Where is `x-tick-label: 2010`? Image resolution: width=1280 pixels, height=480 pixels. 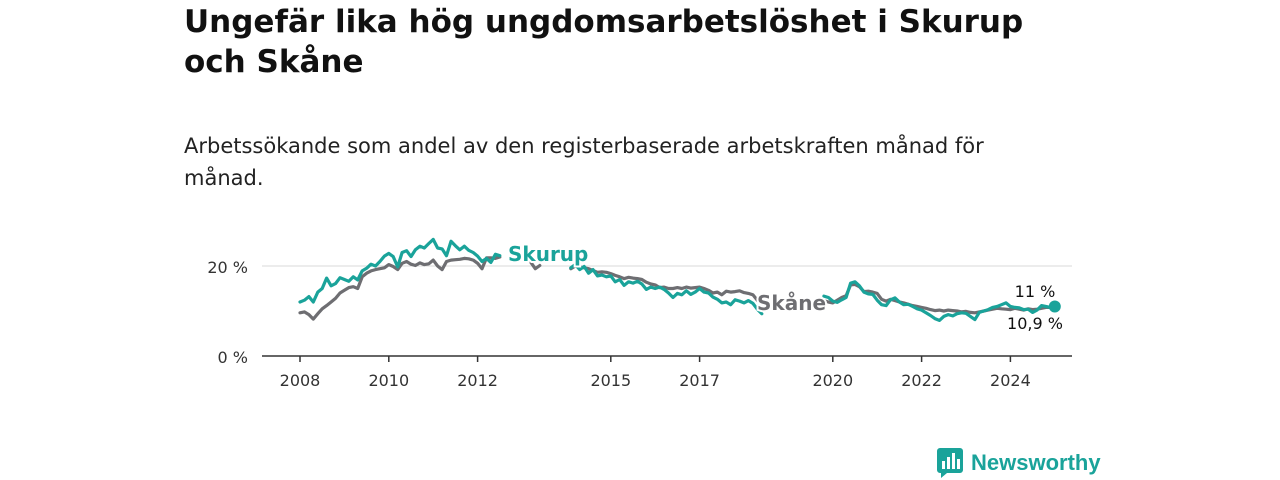
x-tick-label: 2010 is located at coordinates (388, 380).